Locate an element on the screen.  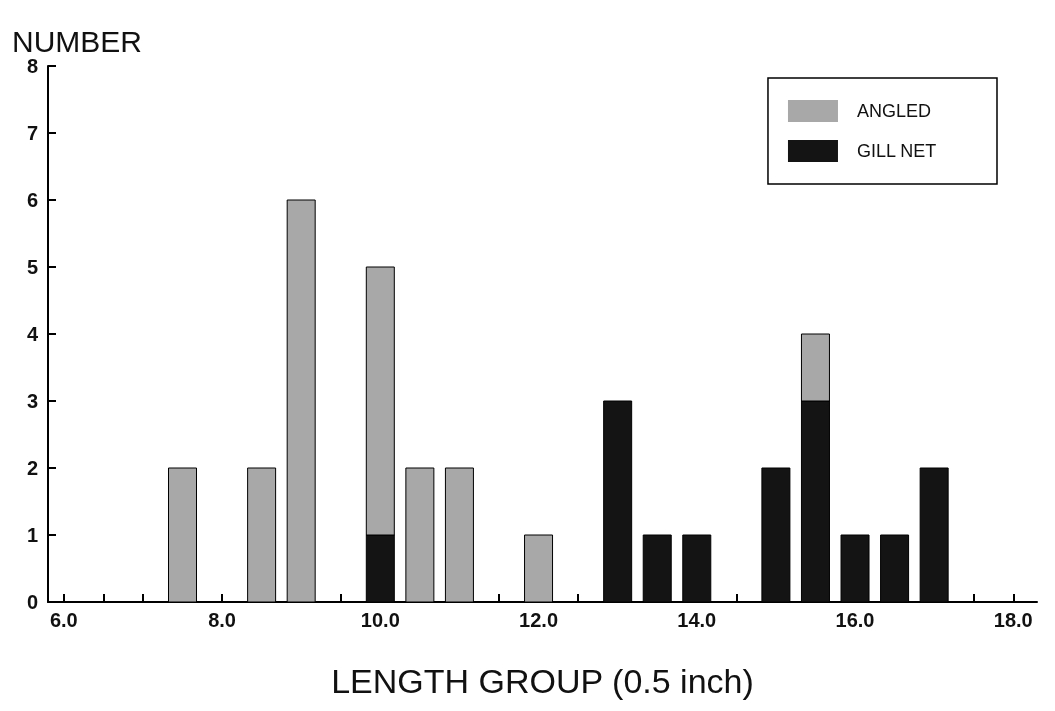
y-tick-label: 6 is located at coordinates (32, 200).